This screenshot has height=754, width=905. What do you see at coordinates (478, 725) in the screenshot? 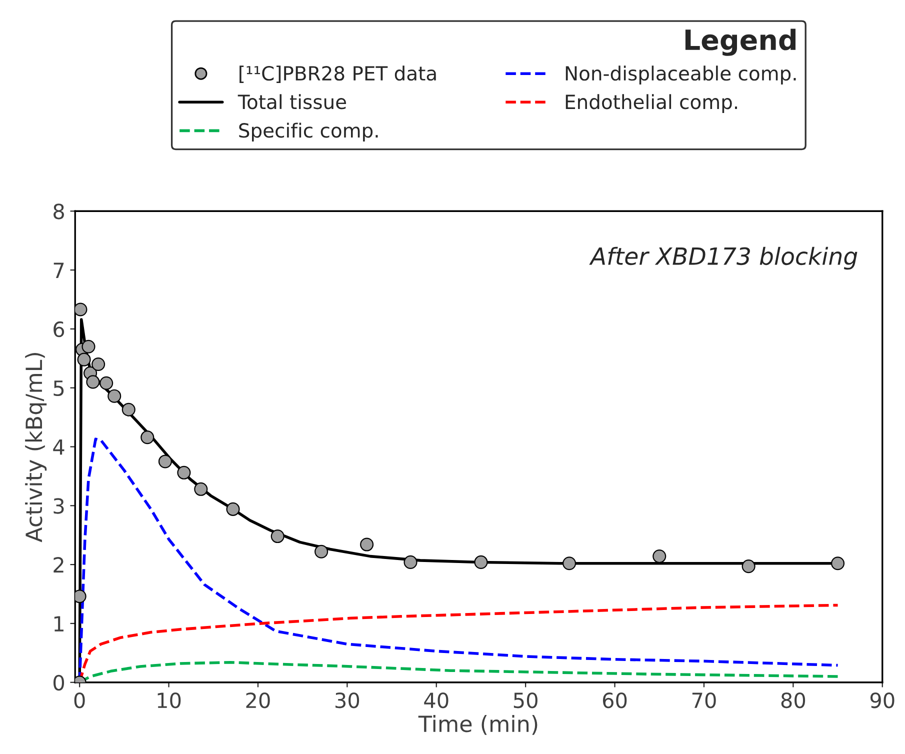
I see `x-axis-title: Time (min)` at bounding box center [478, 725].